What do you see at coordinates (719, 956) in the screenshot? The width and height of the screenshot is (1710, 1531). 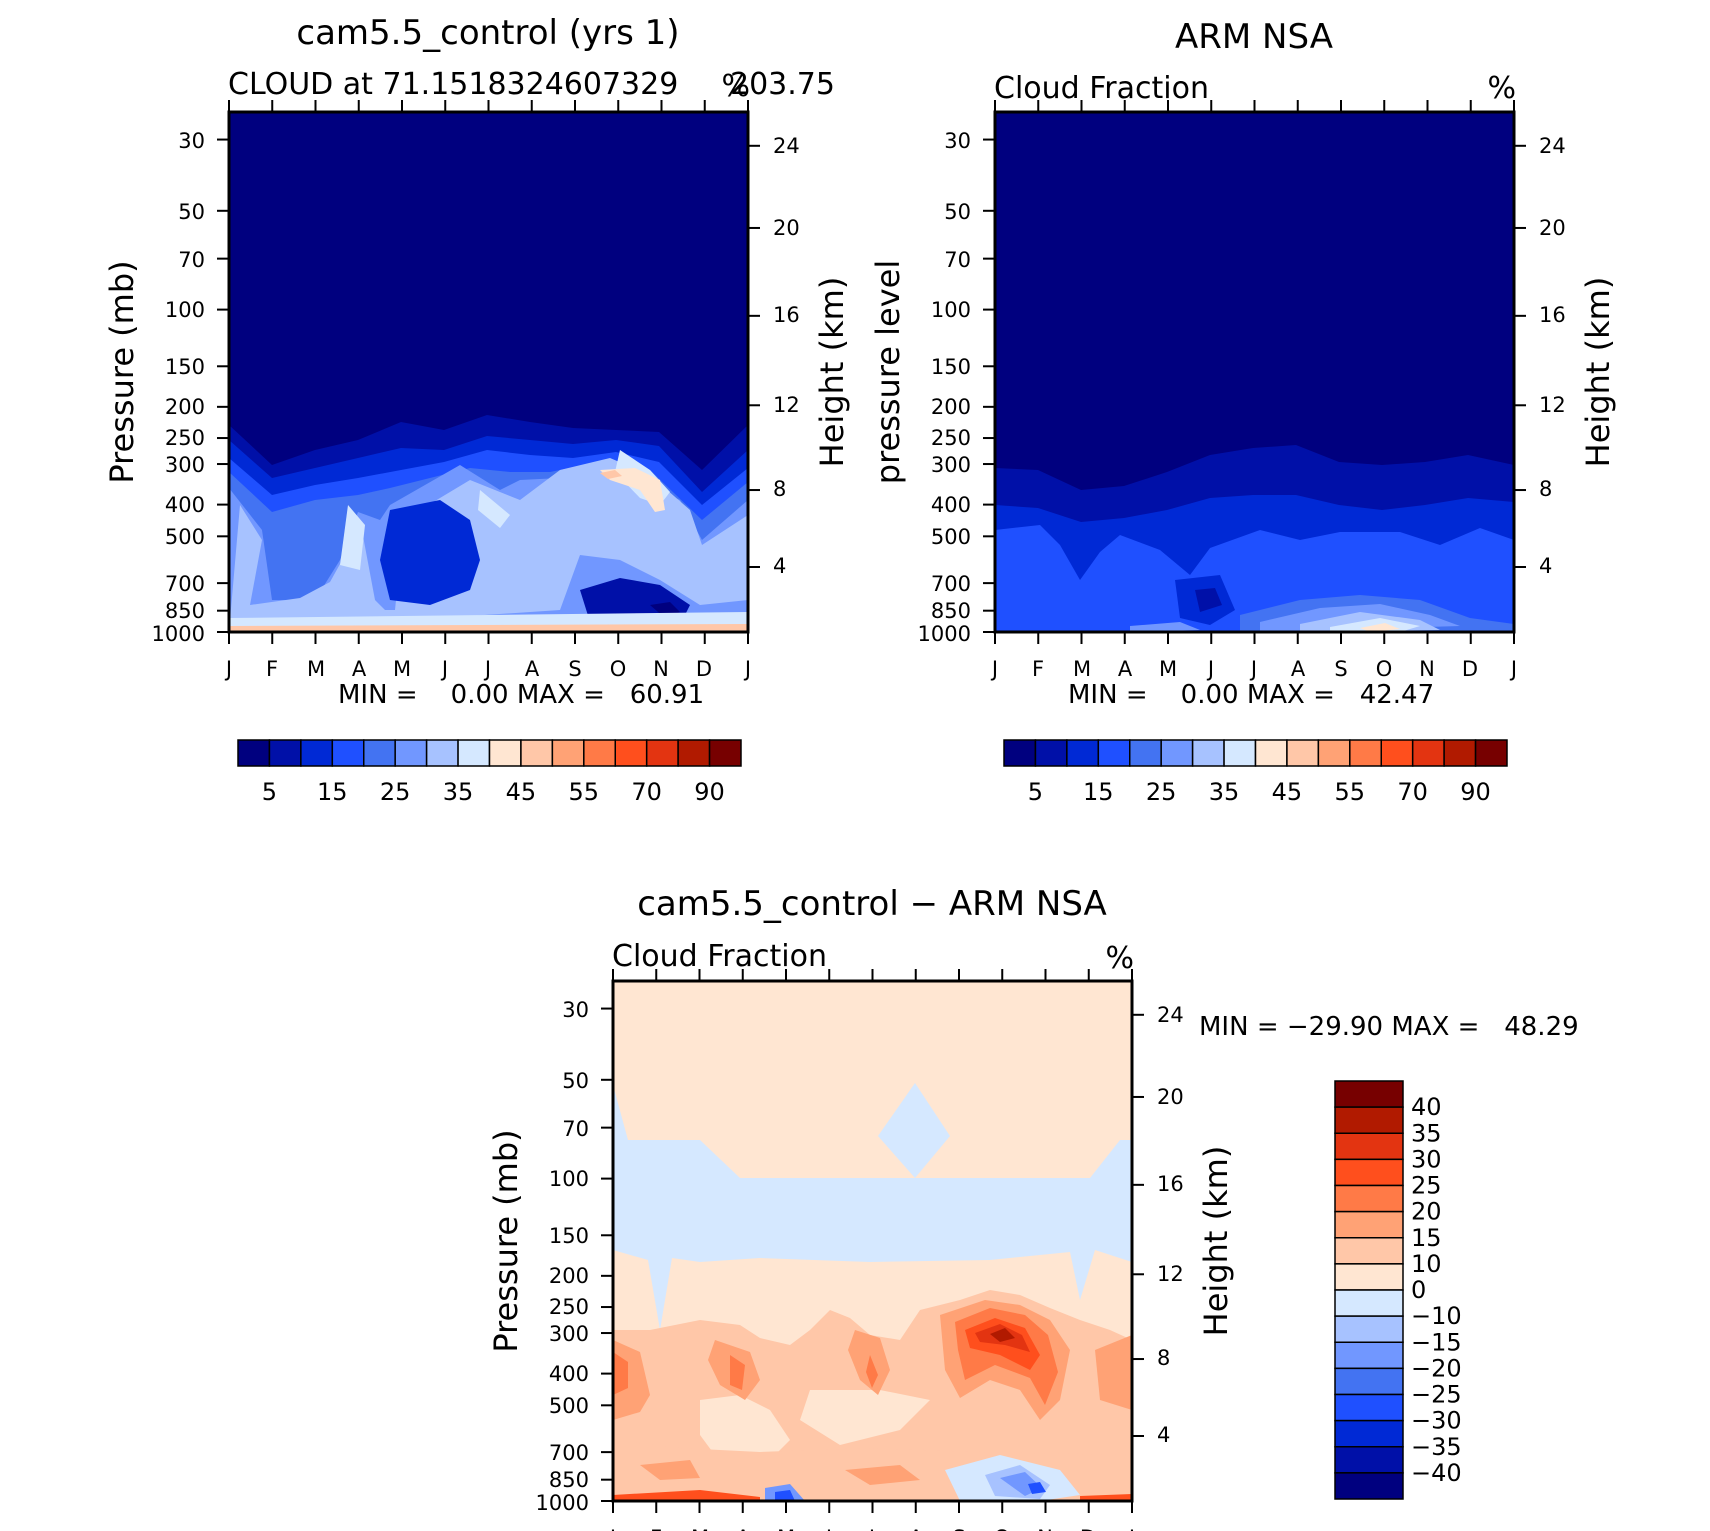 I see `panel-diff-subtitle: Cloud Fraction` at bounding box center [719, 956].